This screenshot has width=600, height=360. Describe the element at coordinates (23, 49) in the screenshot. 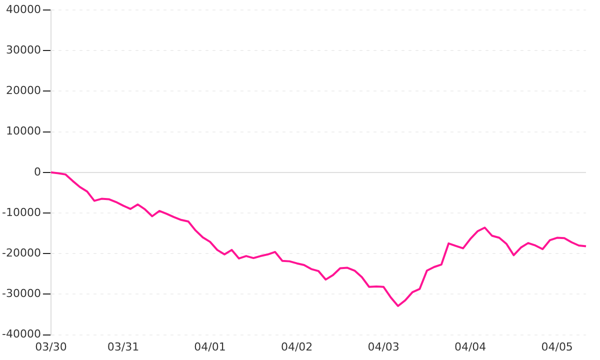

I see `y-tick-label: 30000` at that location.